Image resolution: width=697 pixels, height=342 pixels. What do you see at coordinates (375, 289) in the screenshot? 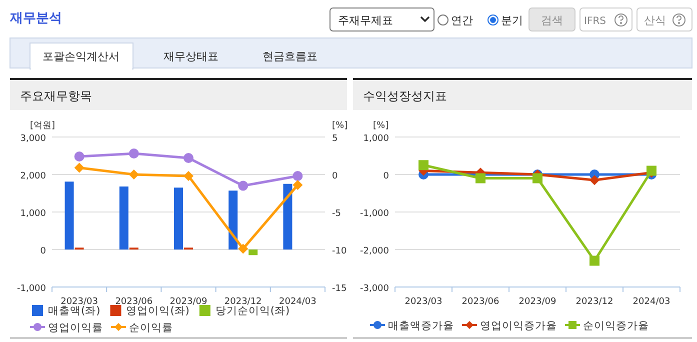
I see `y-tick-label: -3,000` at bounding box center [375, 289].